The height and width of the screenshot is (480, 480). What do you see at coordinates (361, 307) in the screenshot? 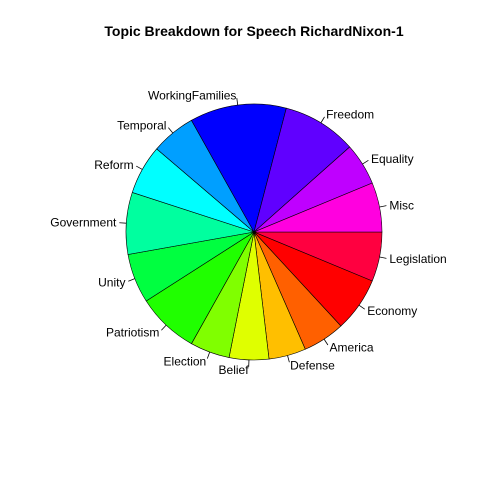
I see `tick-economy` at bounding box center [361, 307].